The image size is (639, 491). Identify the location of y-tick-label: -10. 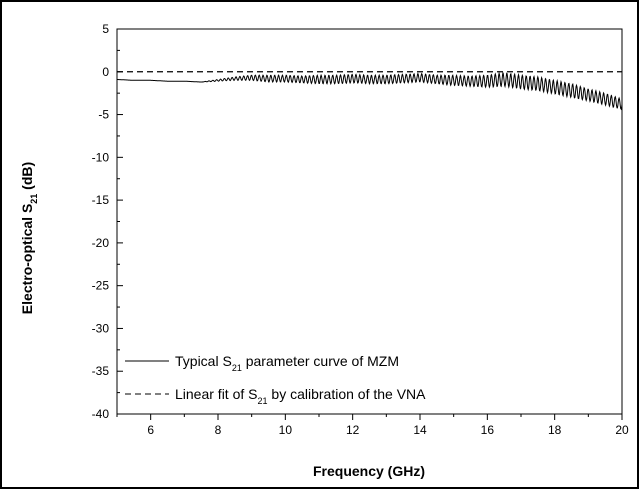
(101, 157).